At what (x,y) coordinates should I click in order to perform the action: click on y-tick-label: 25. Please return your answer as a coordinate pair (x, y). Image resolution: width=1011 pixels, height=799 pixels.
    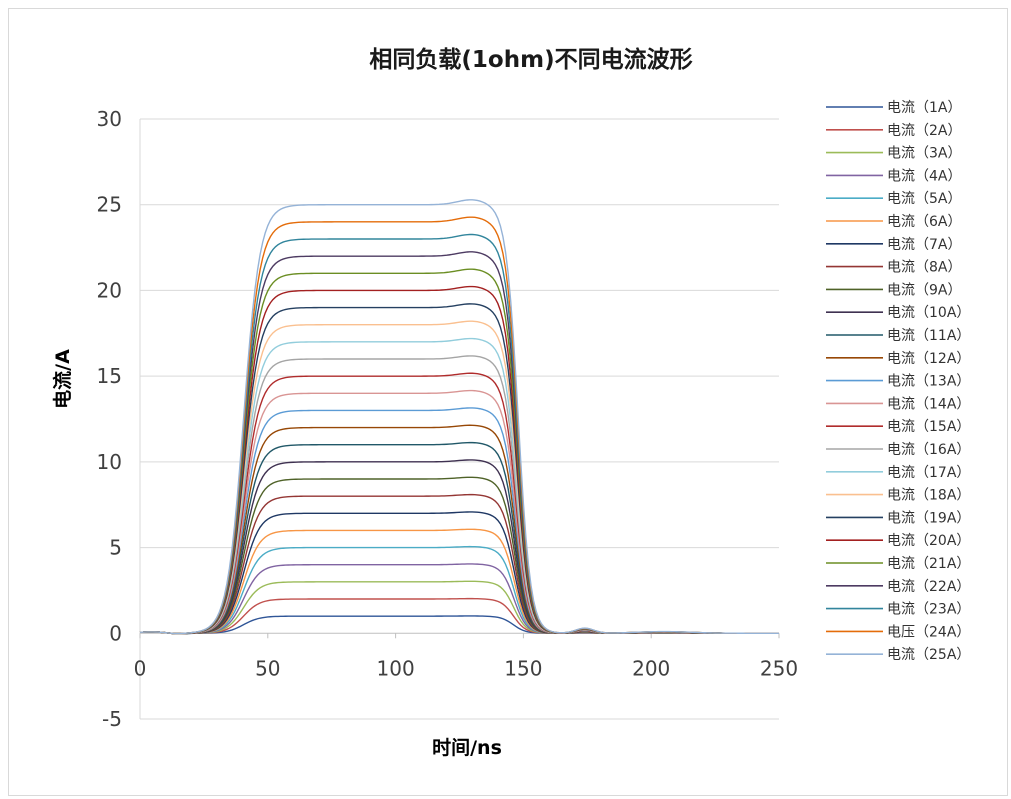
    Looking at the image, I should click on (109, 205).